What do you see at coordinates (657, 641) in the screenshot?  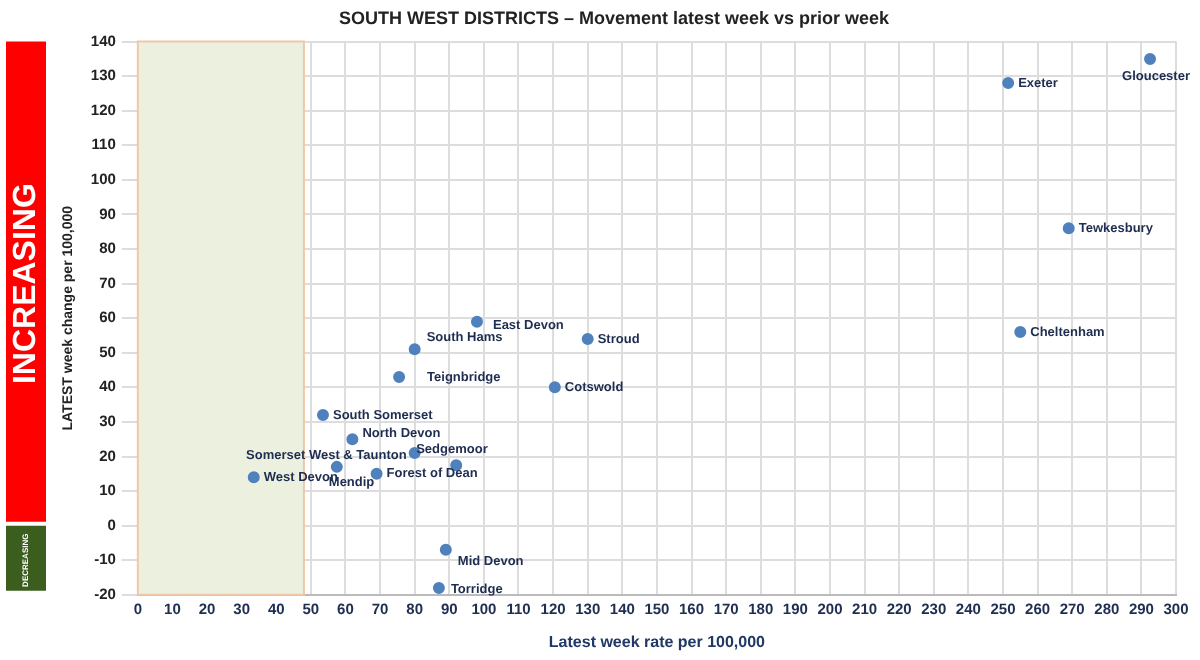 I see `x-axis-title: Latest week rate per 100,000` at bounding box center [657, 641].